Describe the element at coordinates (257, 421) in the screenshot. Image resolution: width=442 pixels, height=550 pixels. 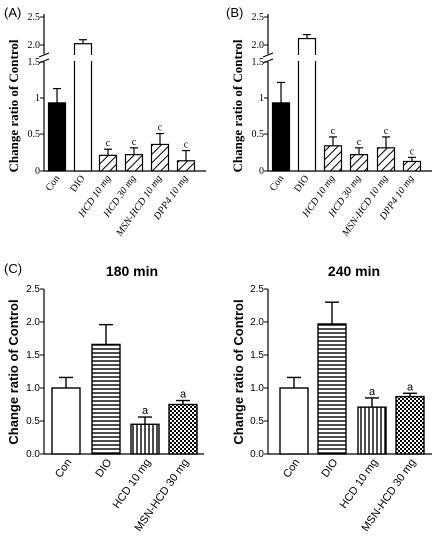
I see `panel-c-240-ytick: 0.5` at that location.